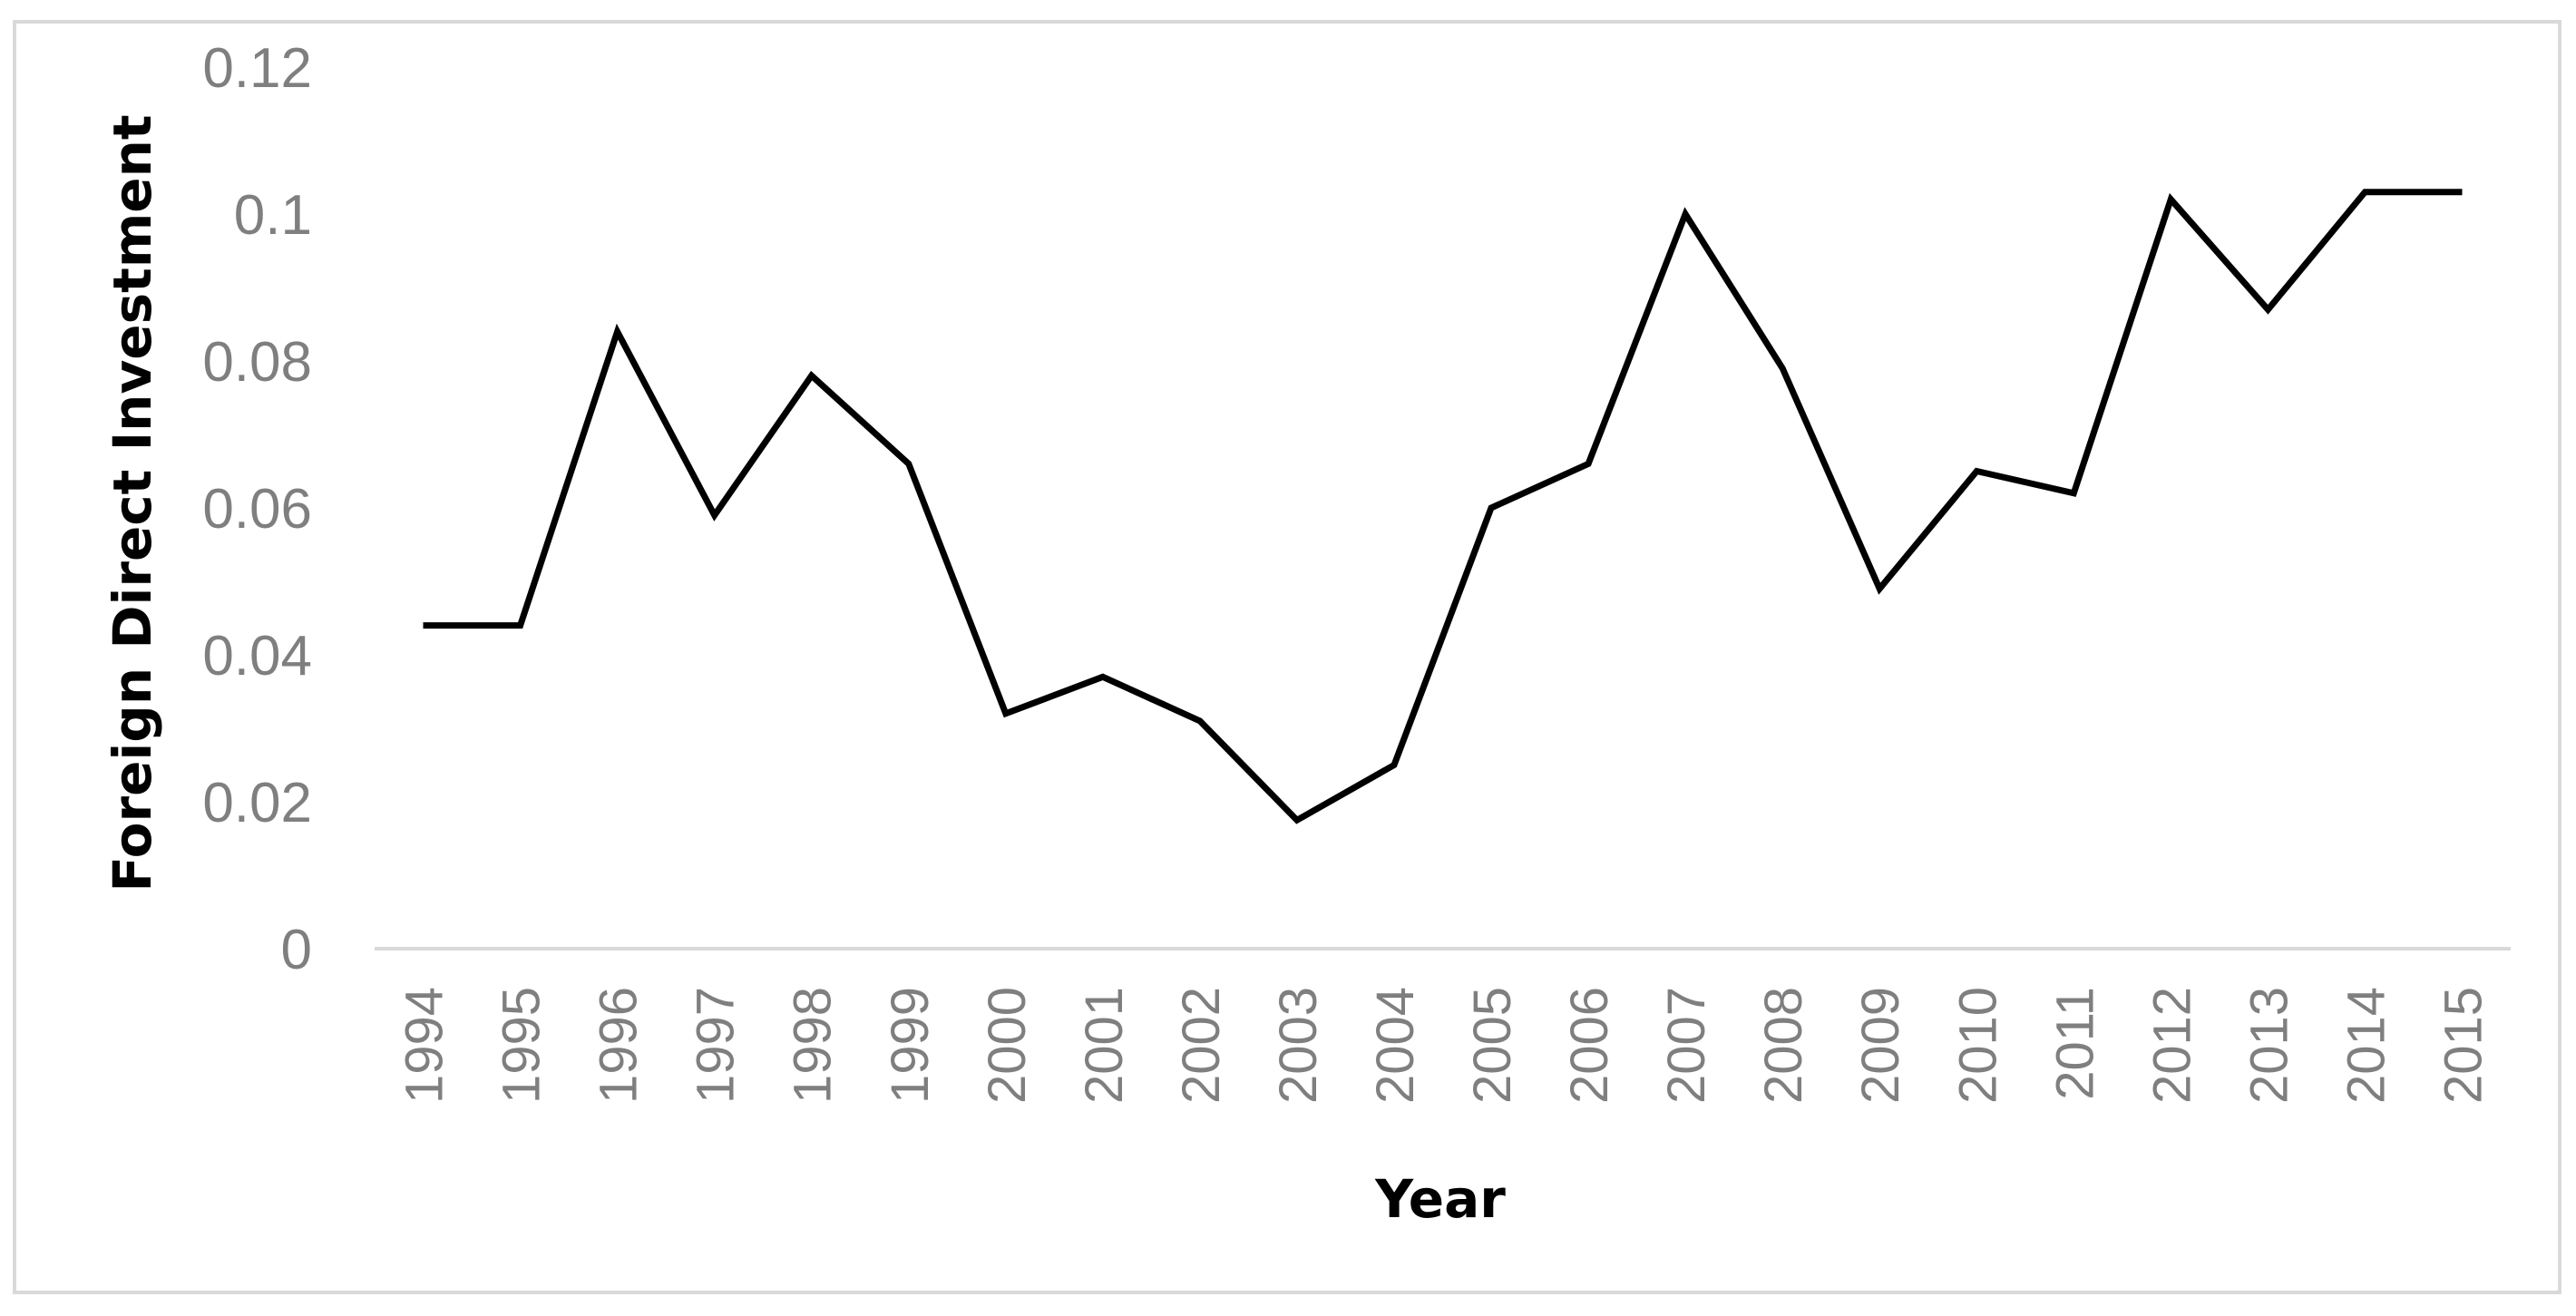 The width and height of the screenshot is (2576, 1316). What do you see at coordinates (1104, 1045) in the screenshot?
I see `x-tick-label: 2001` at bounding box center [1104, 1045].